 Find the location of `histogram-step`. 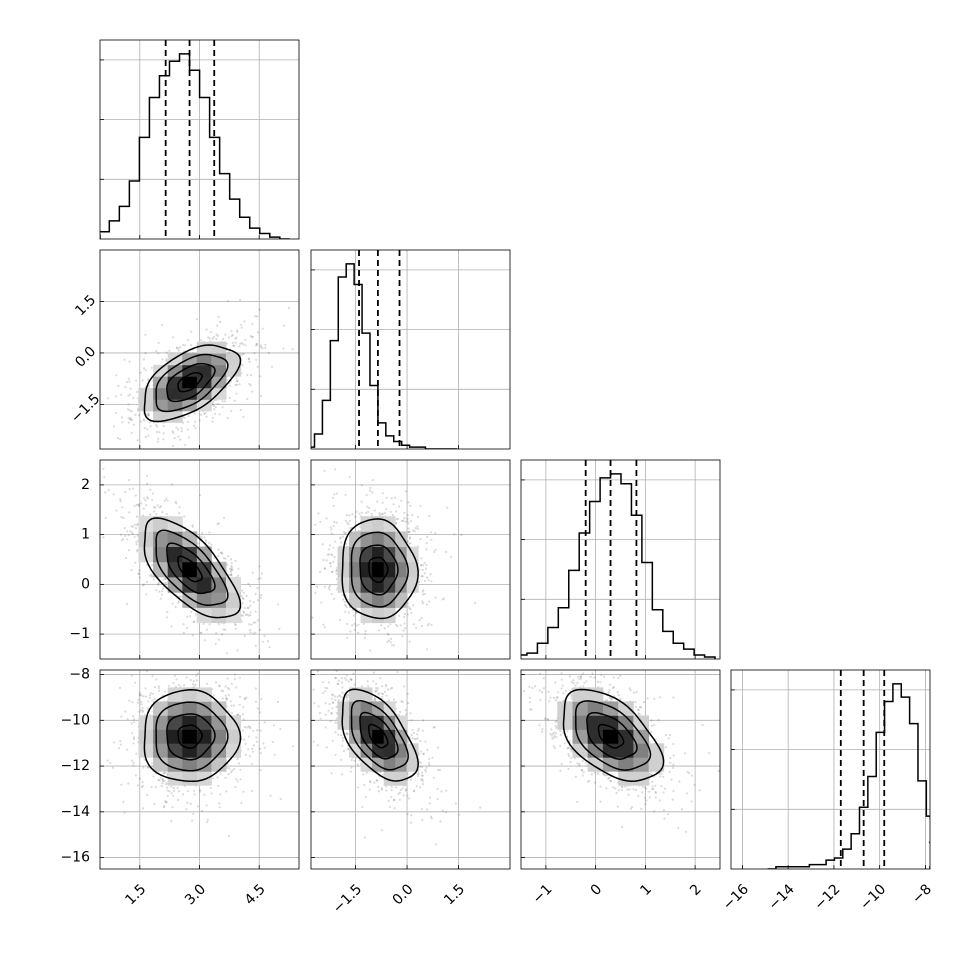

histogram-step is located at coordinates (618, 566).